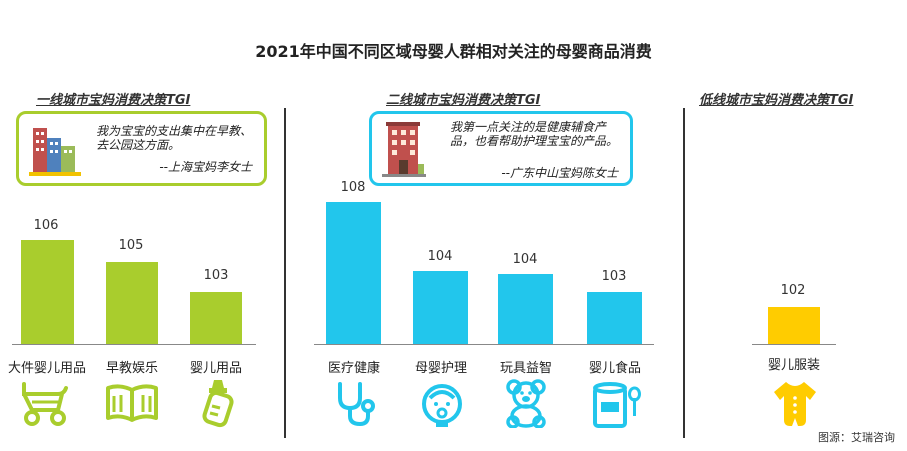  I want to click on category-label: 医疗健康, so click(353, 368).